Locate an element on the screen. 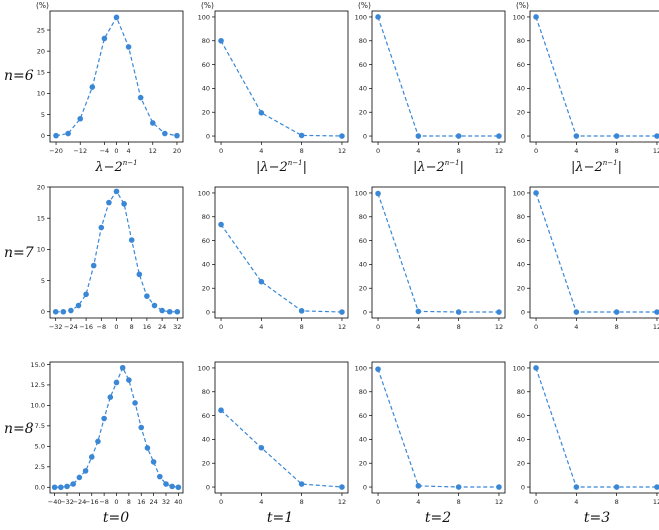 This screenshot has height=530, width=659. xtick-label: 16 is located at coordinates (141, 502).